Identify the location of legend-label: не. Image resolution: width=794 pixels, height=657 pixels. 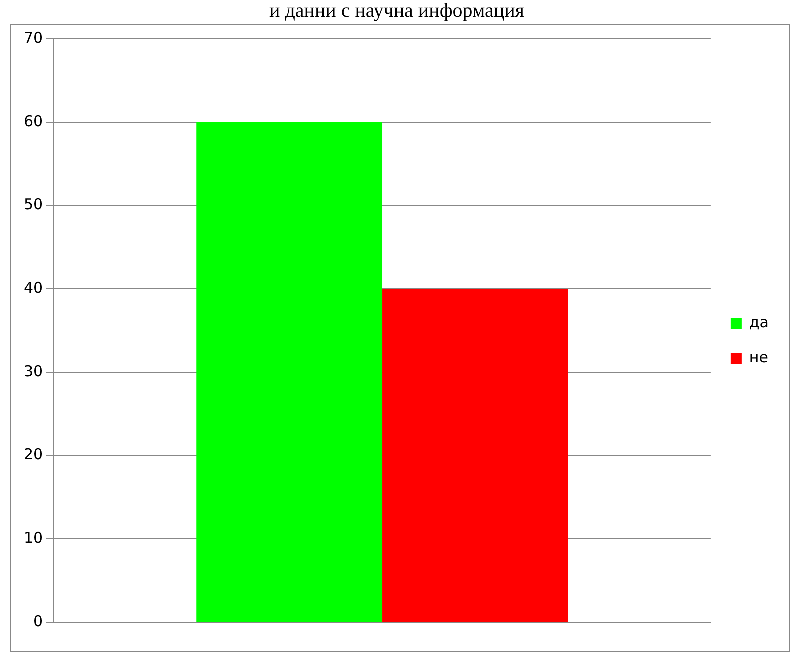
(758, 357).